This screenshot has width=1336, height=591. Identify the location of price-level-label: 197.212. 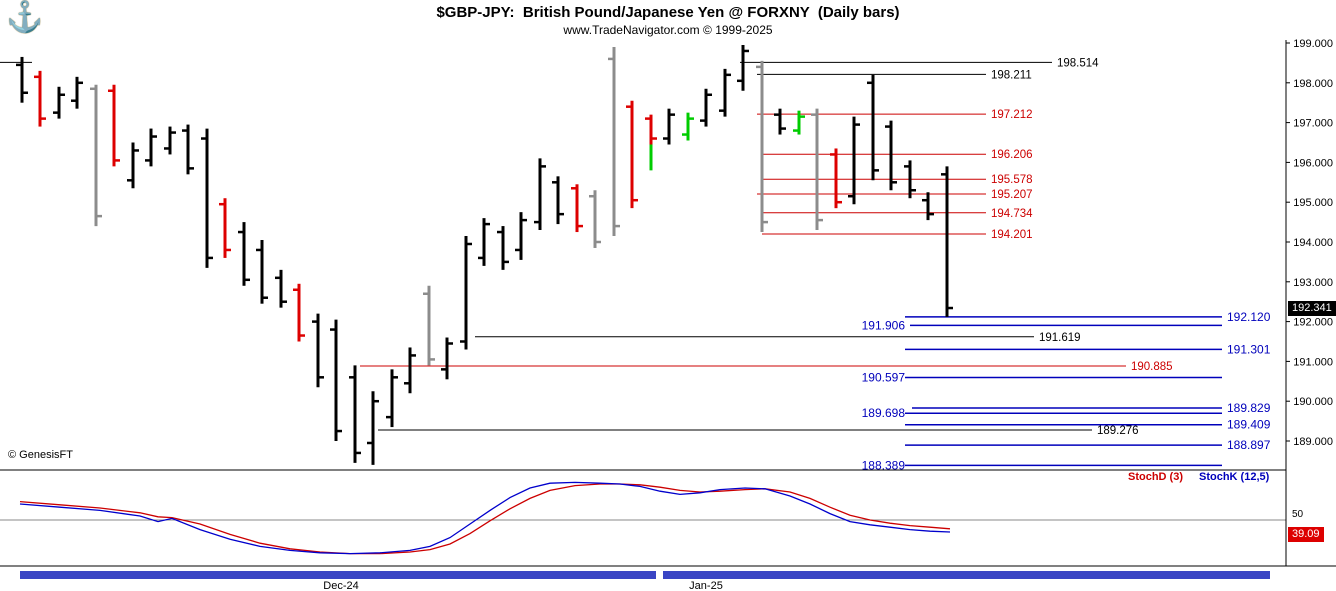
(1012, 115).